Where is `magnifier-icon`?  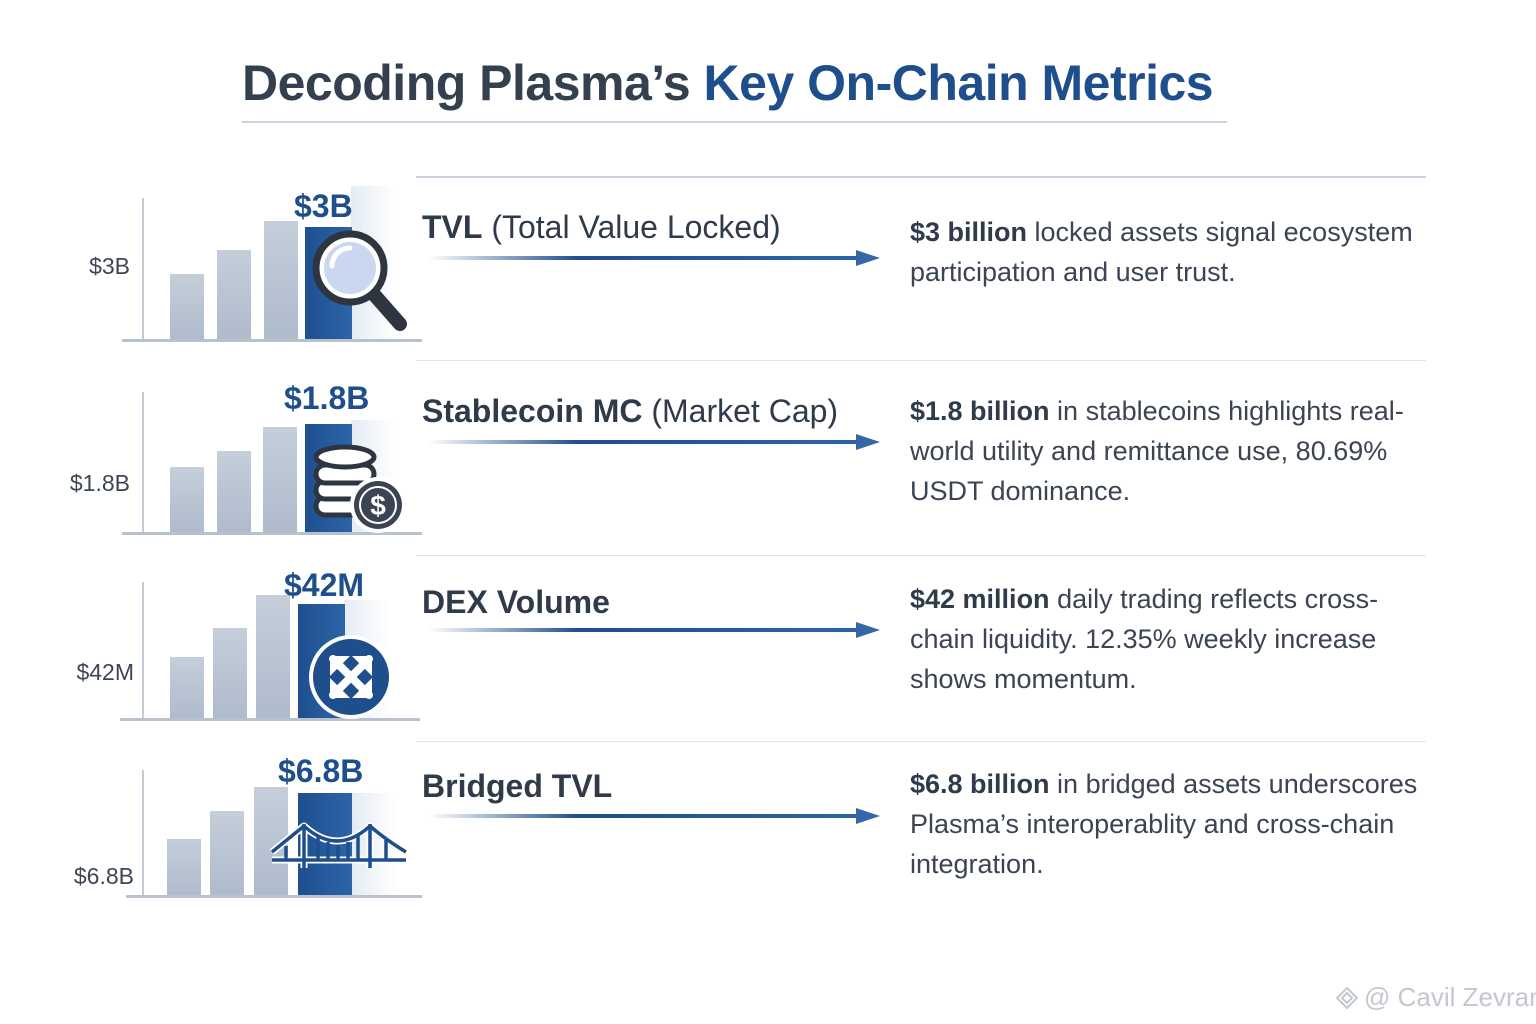 magnifier-icon is located at coordinates (359, 280).